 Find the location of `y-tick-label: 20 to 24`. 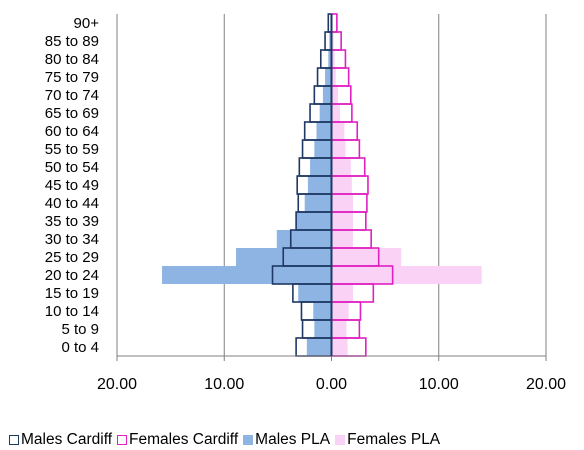

y-tick-label: 20 to 24 is located at coordinates (72, 275).